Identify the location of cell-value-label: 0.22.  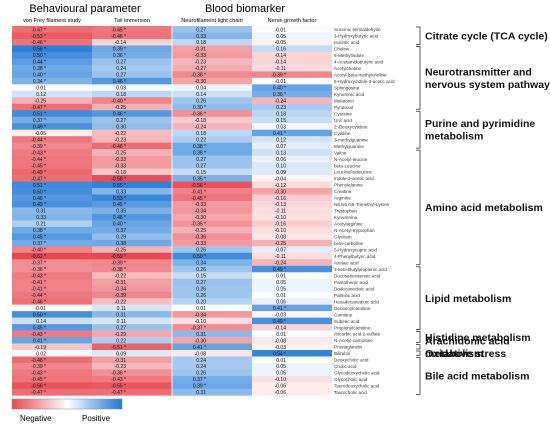
(121, 341).